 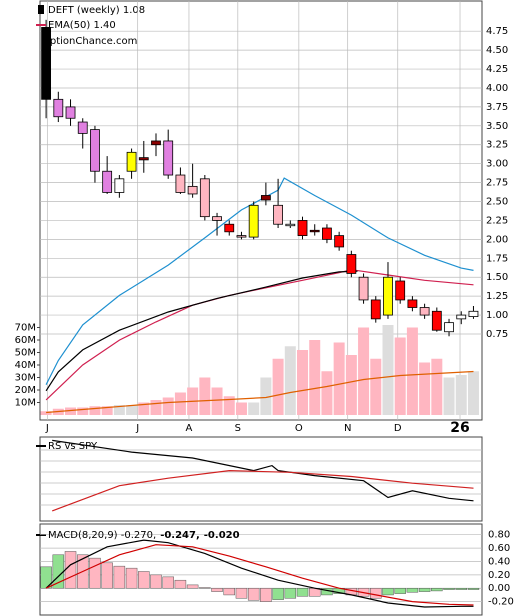 I want to click on y-tick-label: 0.00, so click(x=499, y=588).